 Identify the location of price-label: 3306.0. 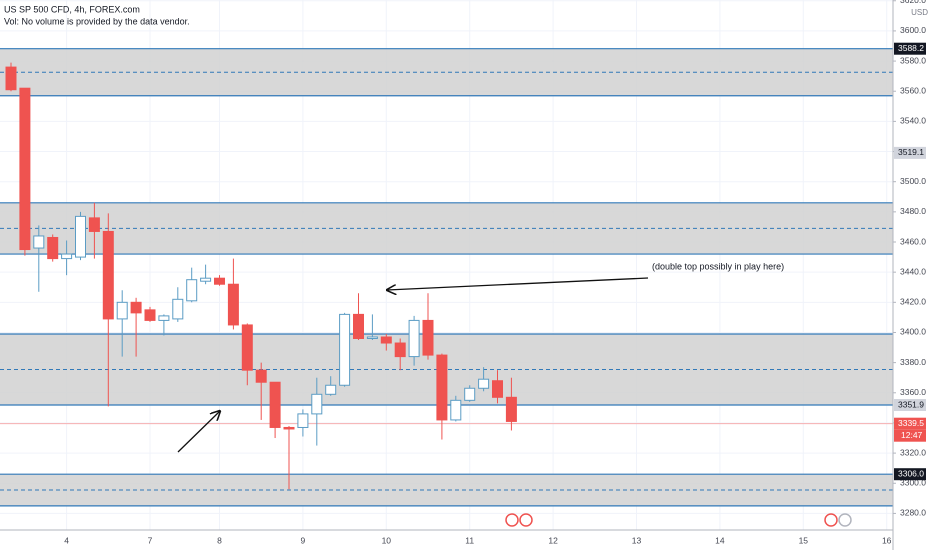
(911, 473).